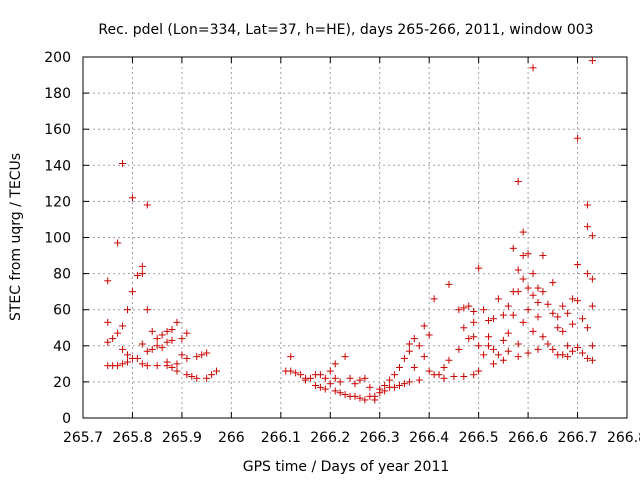 The height and width of the screenshot is (480, 640). I want to click on x-tick-label: 266.2, so click(330, 438).